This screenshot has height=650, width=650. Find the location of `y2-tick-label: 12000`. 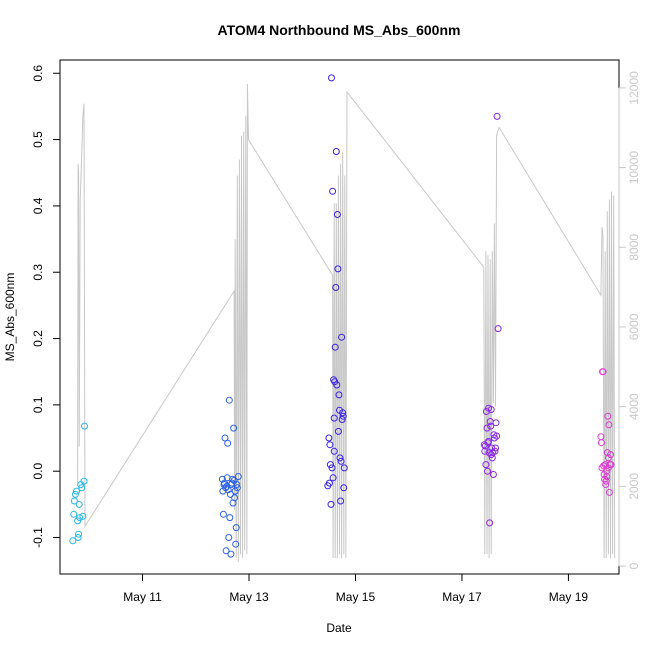

y2-tick-label: 12000 is located at coordinates (634, 88).